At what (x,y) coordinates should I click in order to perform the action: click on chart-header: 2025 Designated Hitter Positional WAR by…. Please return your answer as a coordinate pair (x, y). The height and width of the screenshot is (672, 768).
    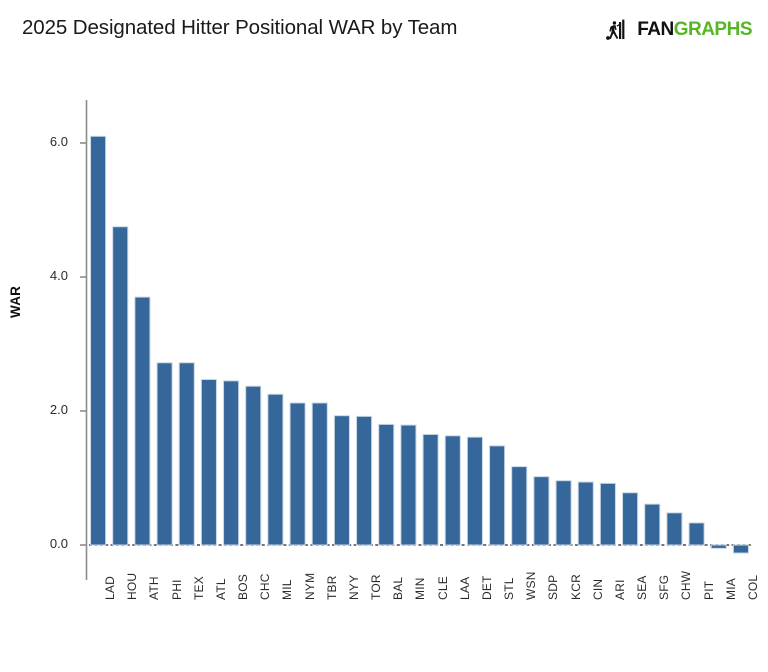
    Looking at the image, I should click on (384, 31).